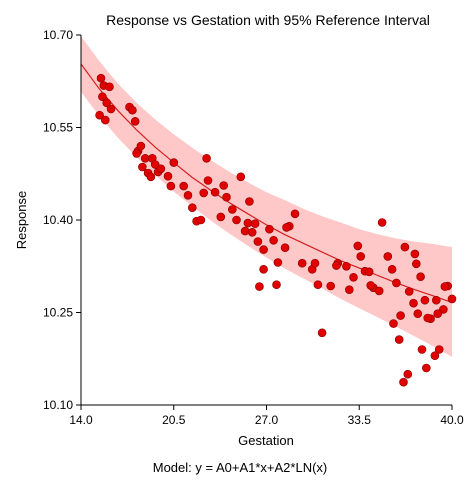  I want to click on y-tick-label: 10.10, so click(58, 405).